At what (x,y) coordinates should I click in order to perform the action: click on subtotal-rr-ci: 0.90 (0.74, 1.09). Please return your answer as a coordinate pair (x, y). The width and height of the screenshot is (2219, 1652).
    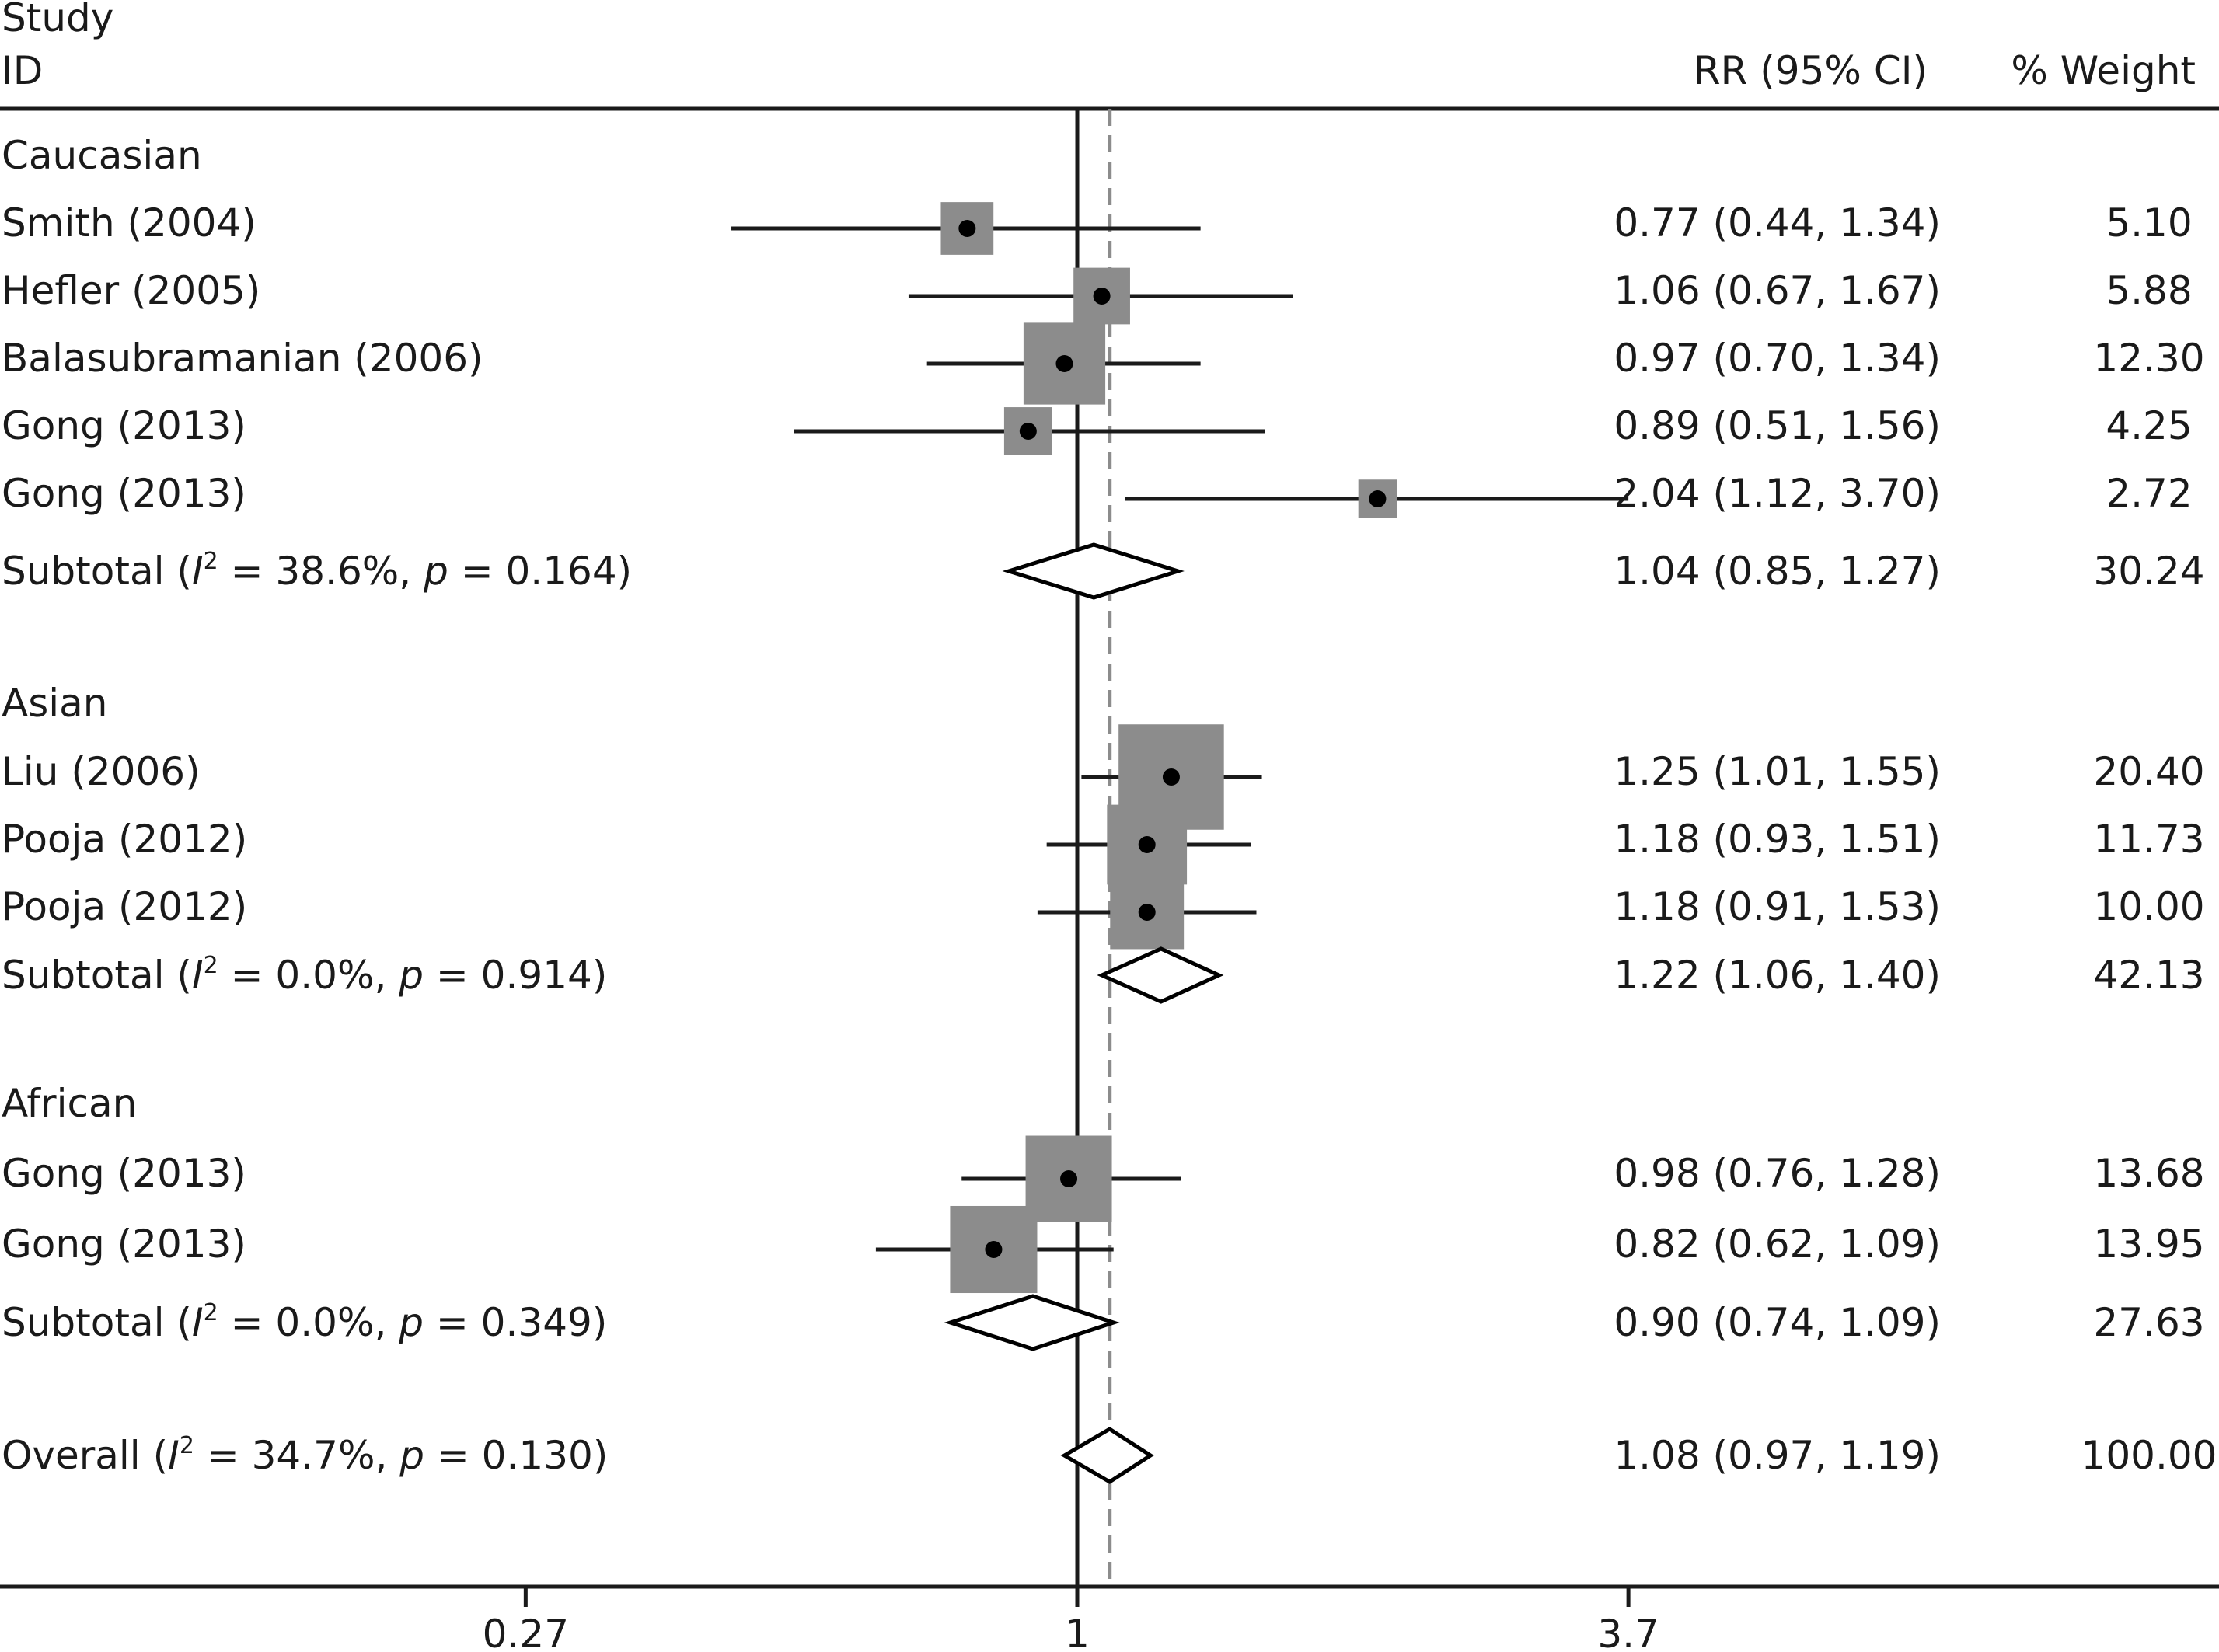
    Looking at the image, I should click on (1777, 1322).